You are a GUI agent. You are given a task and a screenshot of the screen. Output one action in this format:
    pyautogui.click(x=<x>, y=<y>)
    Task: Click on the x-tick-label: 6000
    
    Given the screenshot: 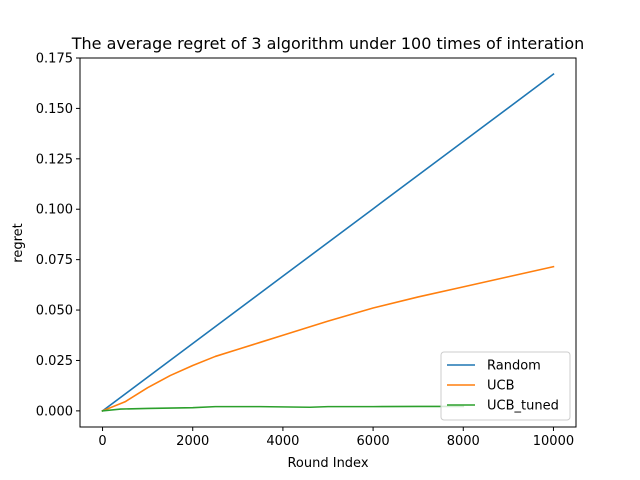 What is the action you would take?
    pyautogui.click(x=373, y=441)
    